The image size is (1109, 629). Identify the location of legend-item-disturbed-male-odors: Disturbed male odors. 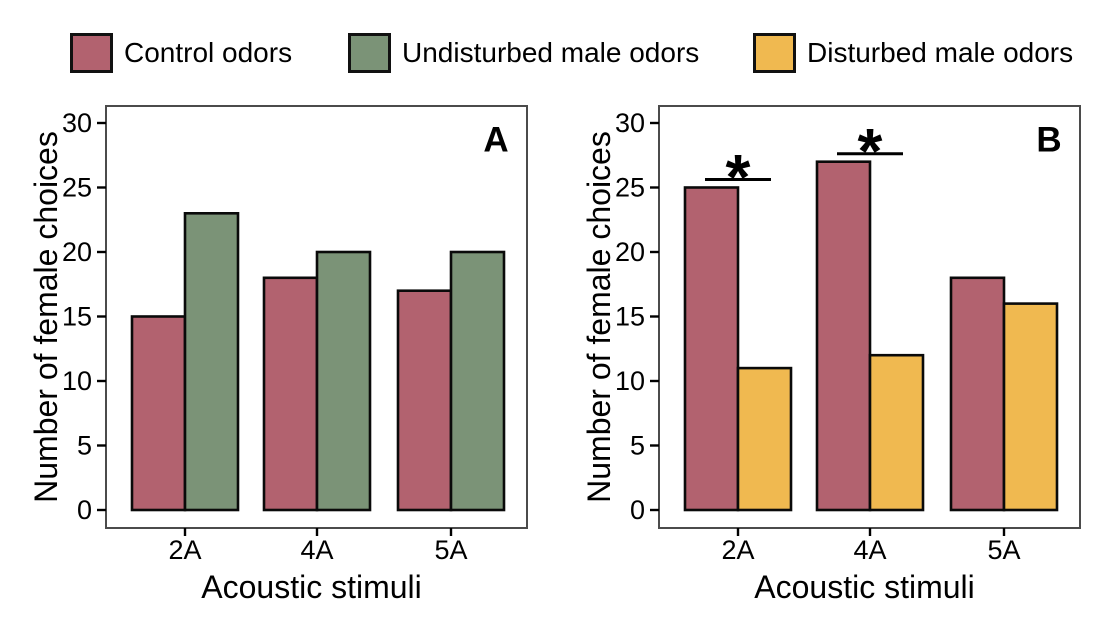
(913, 53).